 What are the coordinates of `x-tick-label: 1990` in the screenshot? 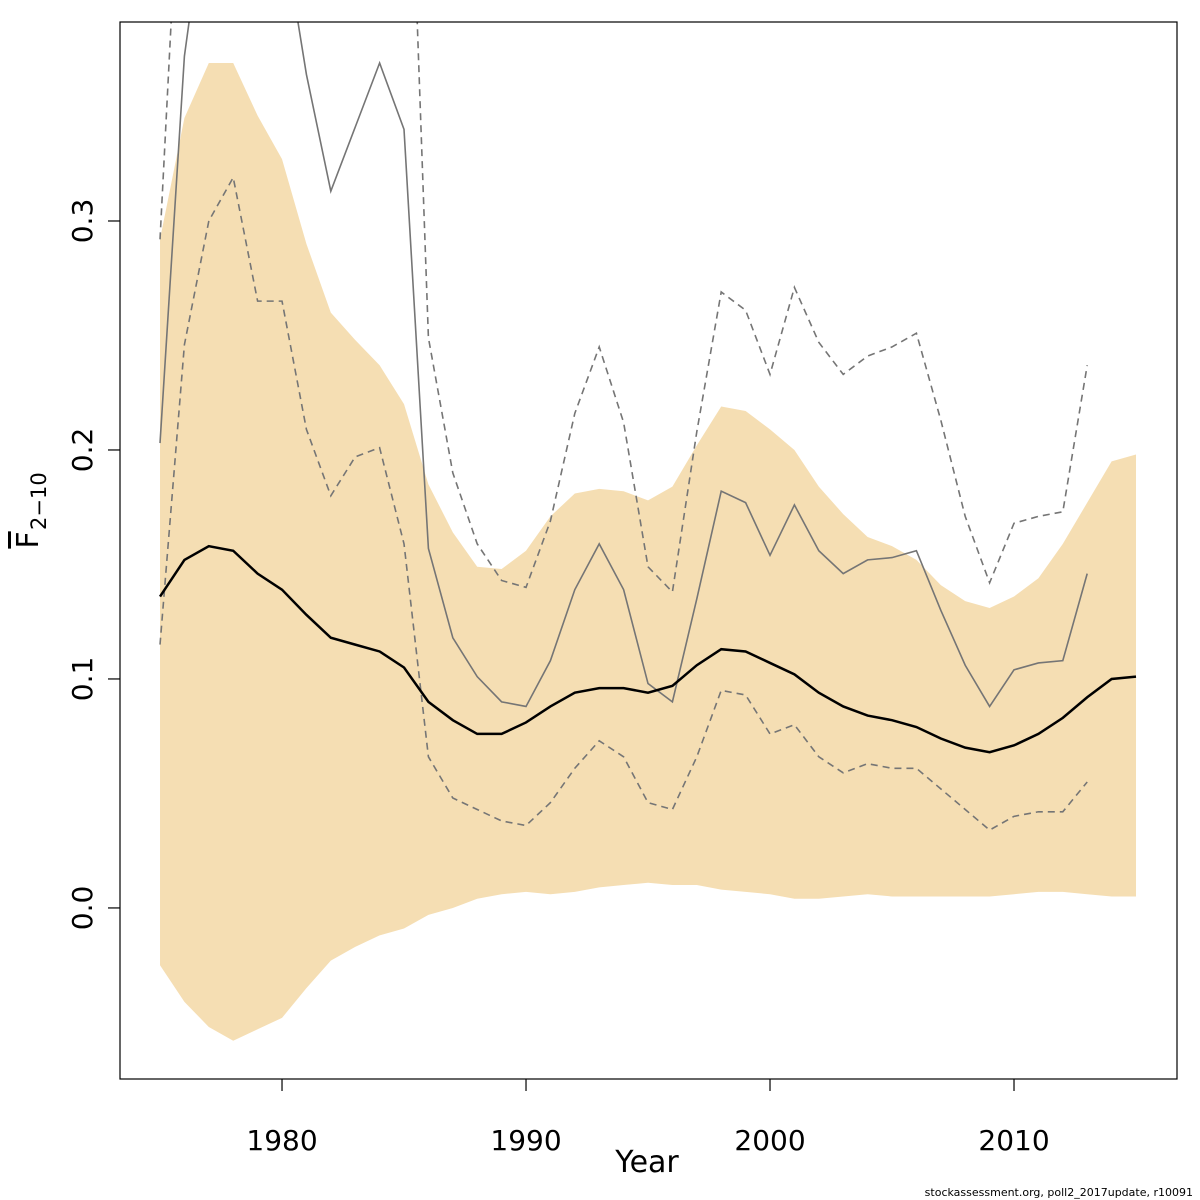 It's located at (525, 1140).